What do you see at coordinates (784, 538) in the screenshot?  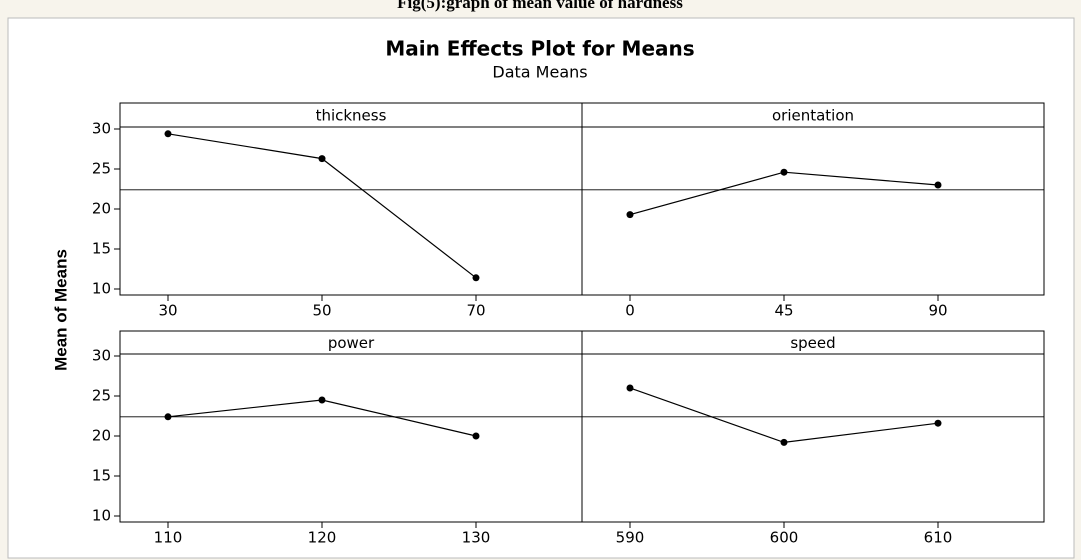 I see `x-tick-label: 600` at bounding box center [784, 538].